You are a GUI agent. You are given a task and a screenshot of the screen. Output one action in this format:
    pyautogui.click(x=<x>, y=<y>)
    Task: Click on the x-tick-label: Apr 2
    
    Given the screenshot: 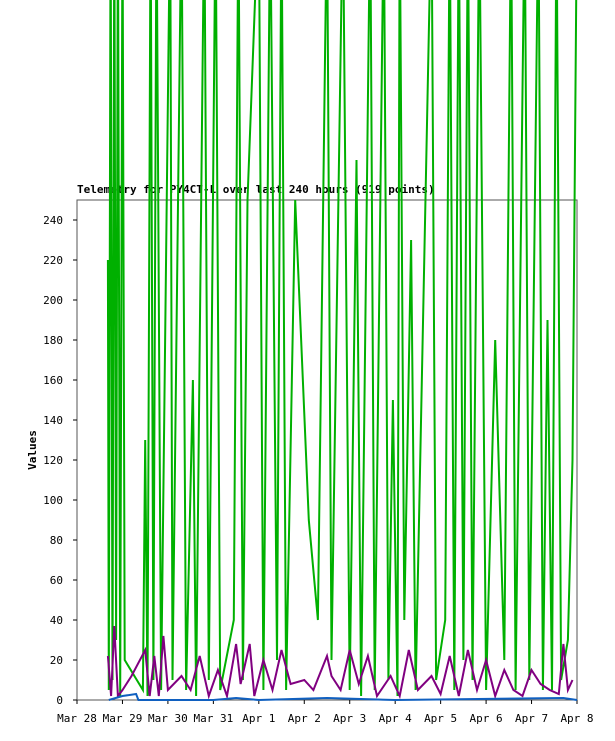 What is the action you would take?
    pyautogui.click(x=304, y=718)
    